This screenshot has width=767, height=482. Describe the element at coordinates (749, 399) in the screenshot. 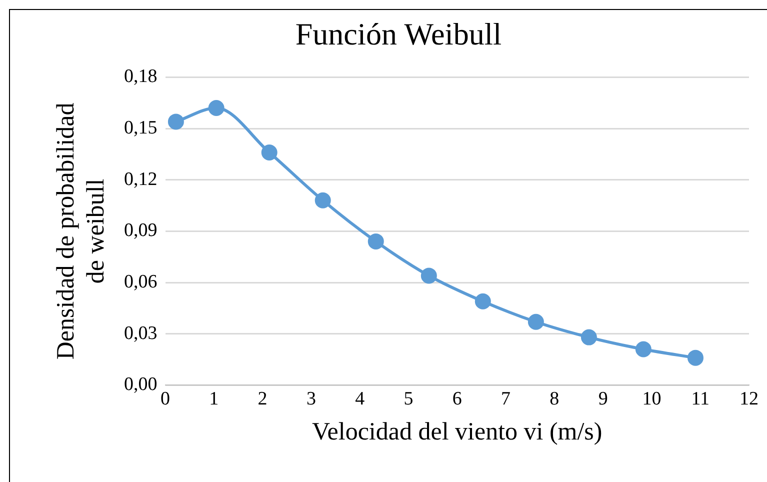

I see `x-tick-label: 12` at that location.